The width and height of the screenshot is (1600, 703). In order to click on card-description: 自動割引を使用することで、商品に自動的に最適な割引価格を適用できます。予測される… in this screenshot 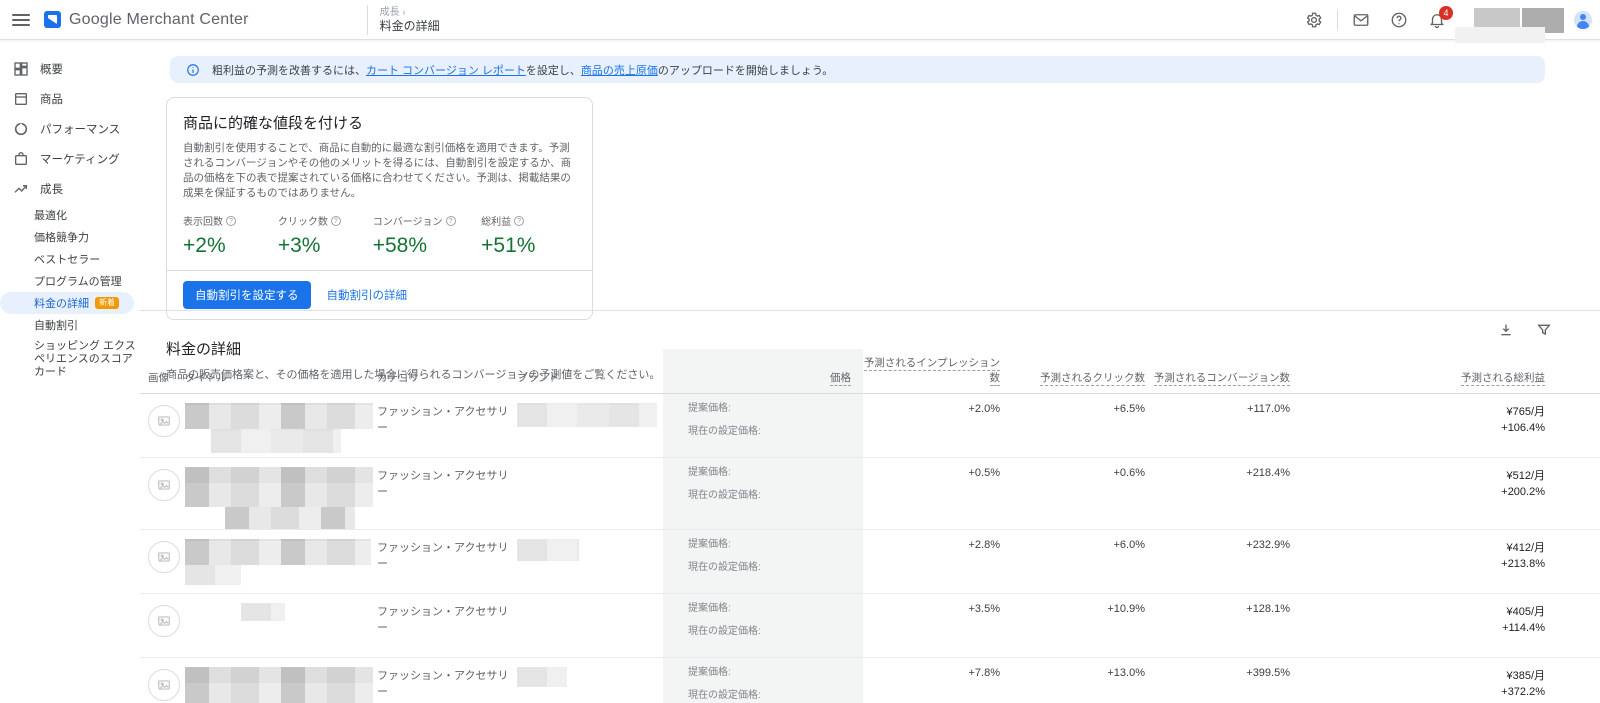, I will do `click(377, 170)`.